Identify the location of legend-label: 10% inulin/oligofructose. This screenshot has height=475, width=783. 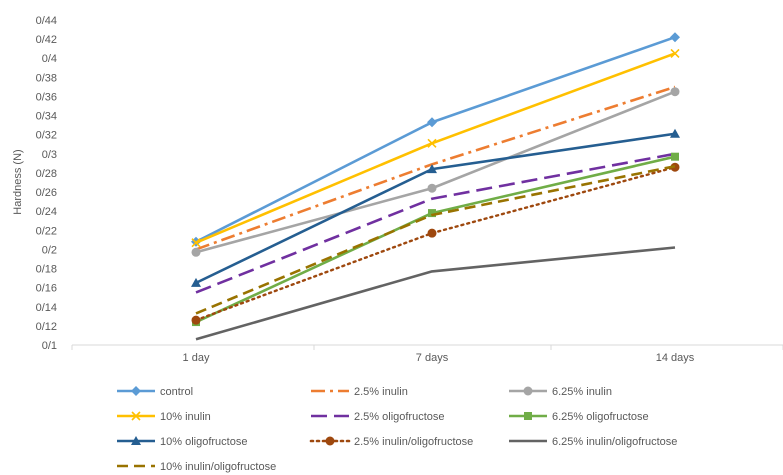
(218, 467).